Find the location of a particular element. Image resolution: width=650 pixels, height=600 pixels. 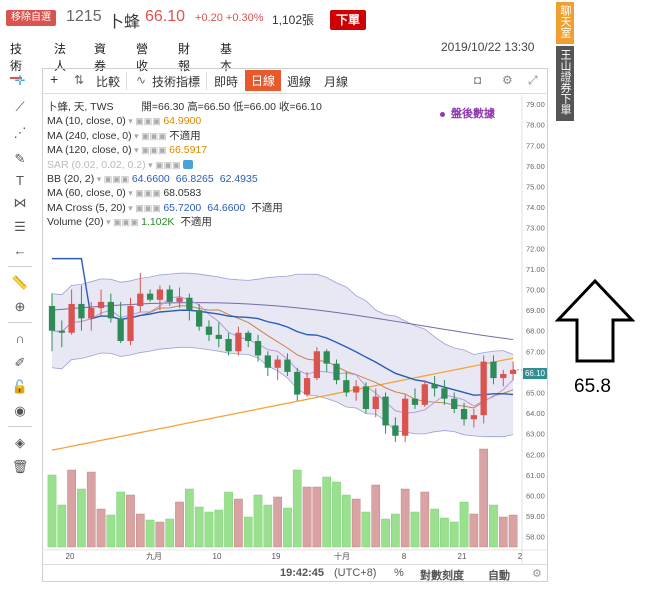

y-tick-label: 77.00 is located at coordinates (535, 145).